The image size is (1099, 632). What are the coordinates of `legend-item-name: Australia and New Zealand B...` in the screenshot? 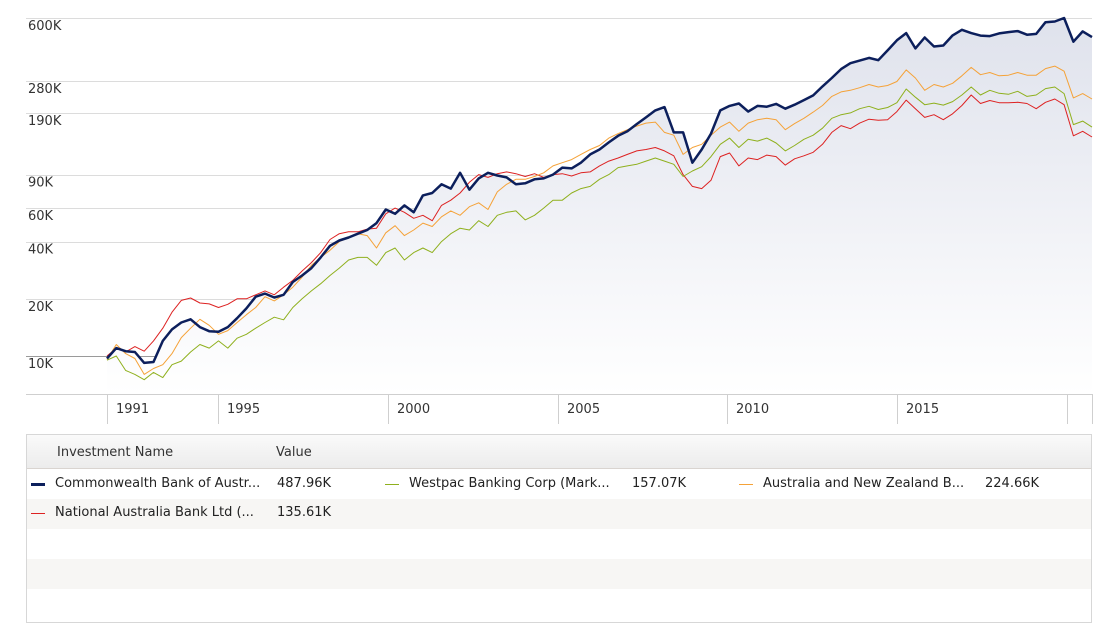 It's located at (864, 483).